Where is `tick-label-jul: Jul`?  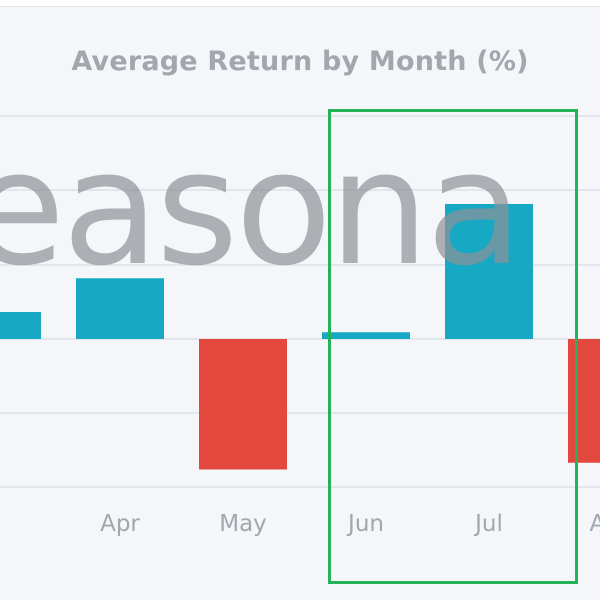
tick-label-jul: Jul is located at coordinates (488, 524).